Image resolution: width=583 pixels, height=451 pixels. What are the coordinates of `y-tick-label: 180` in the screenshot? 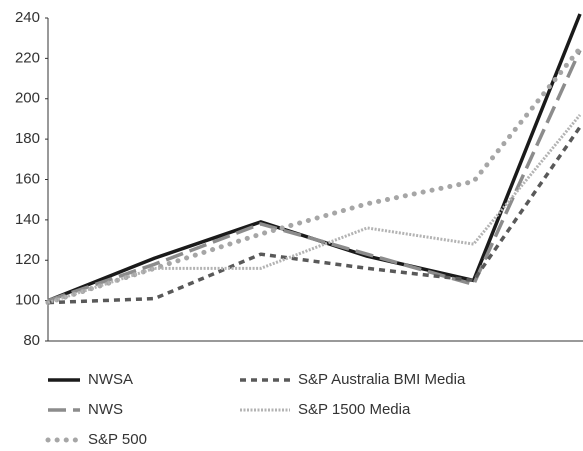 It's located at (27, 138).